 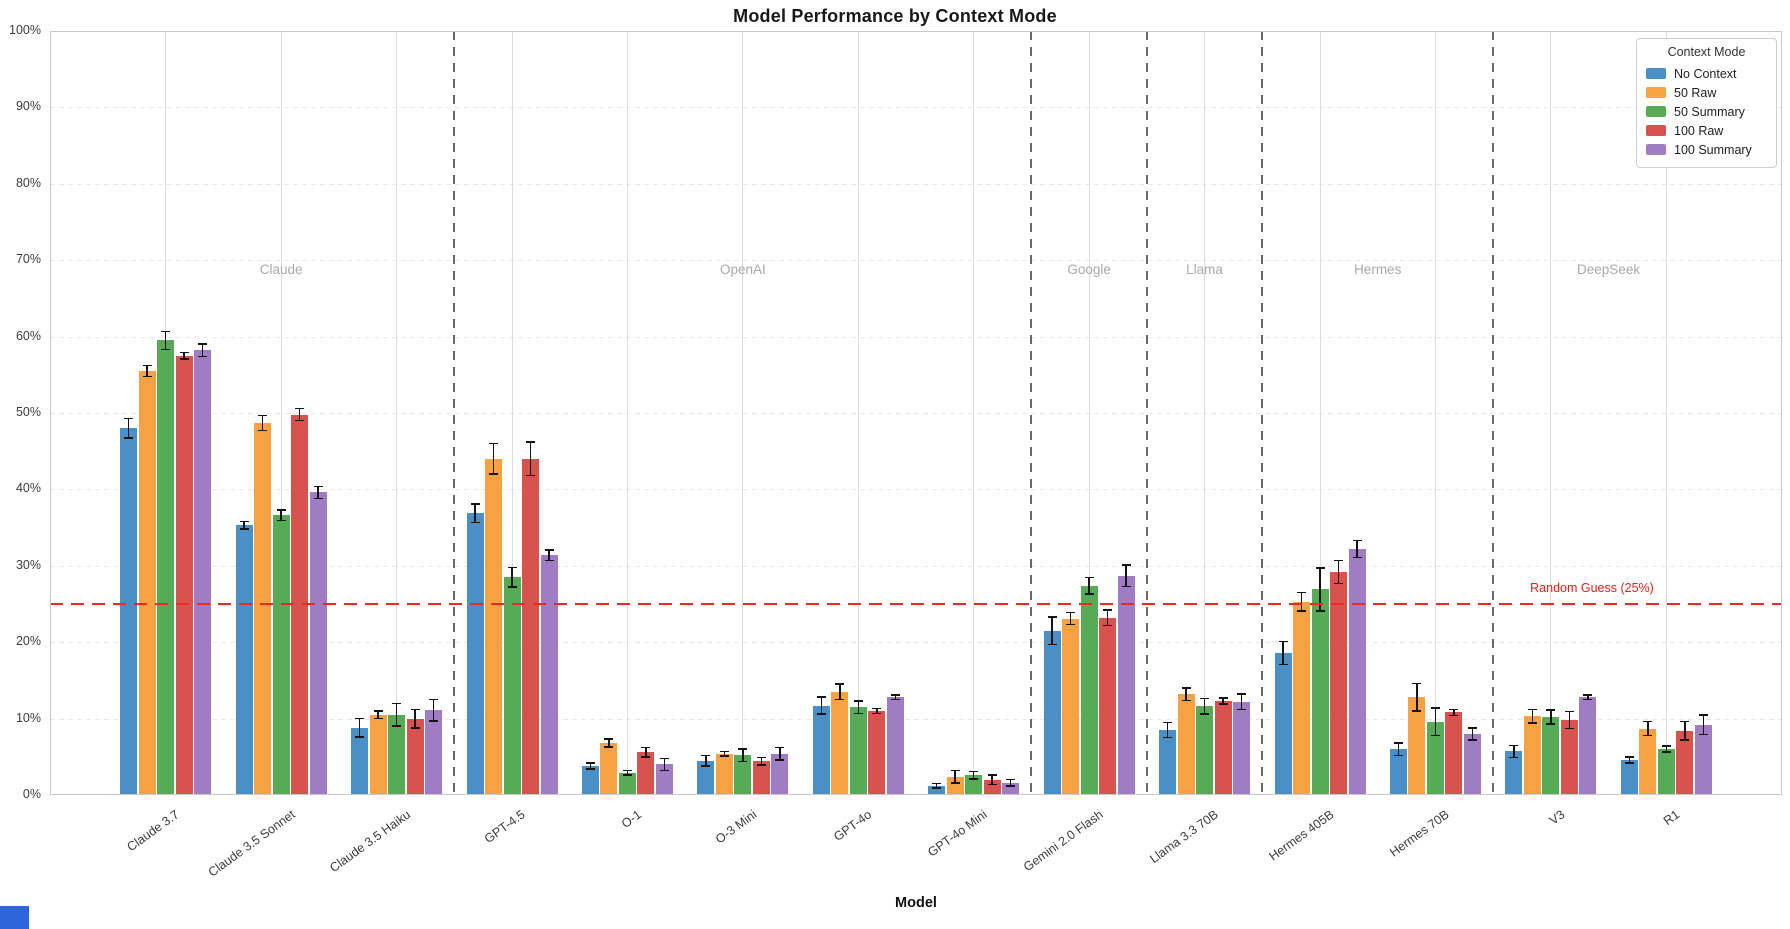 I want to click on y-tick-label: 30%, so click(x=28, y=564).